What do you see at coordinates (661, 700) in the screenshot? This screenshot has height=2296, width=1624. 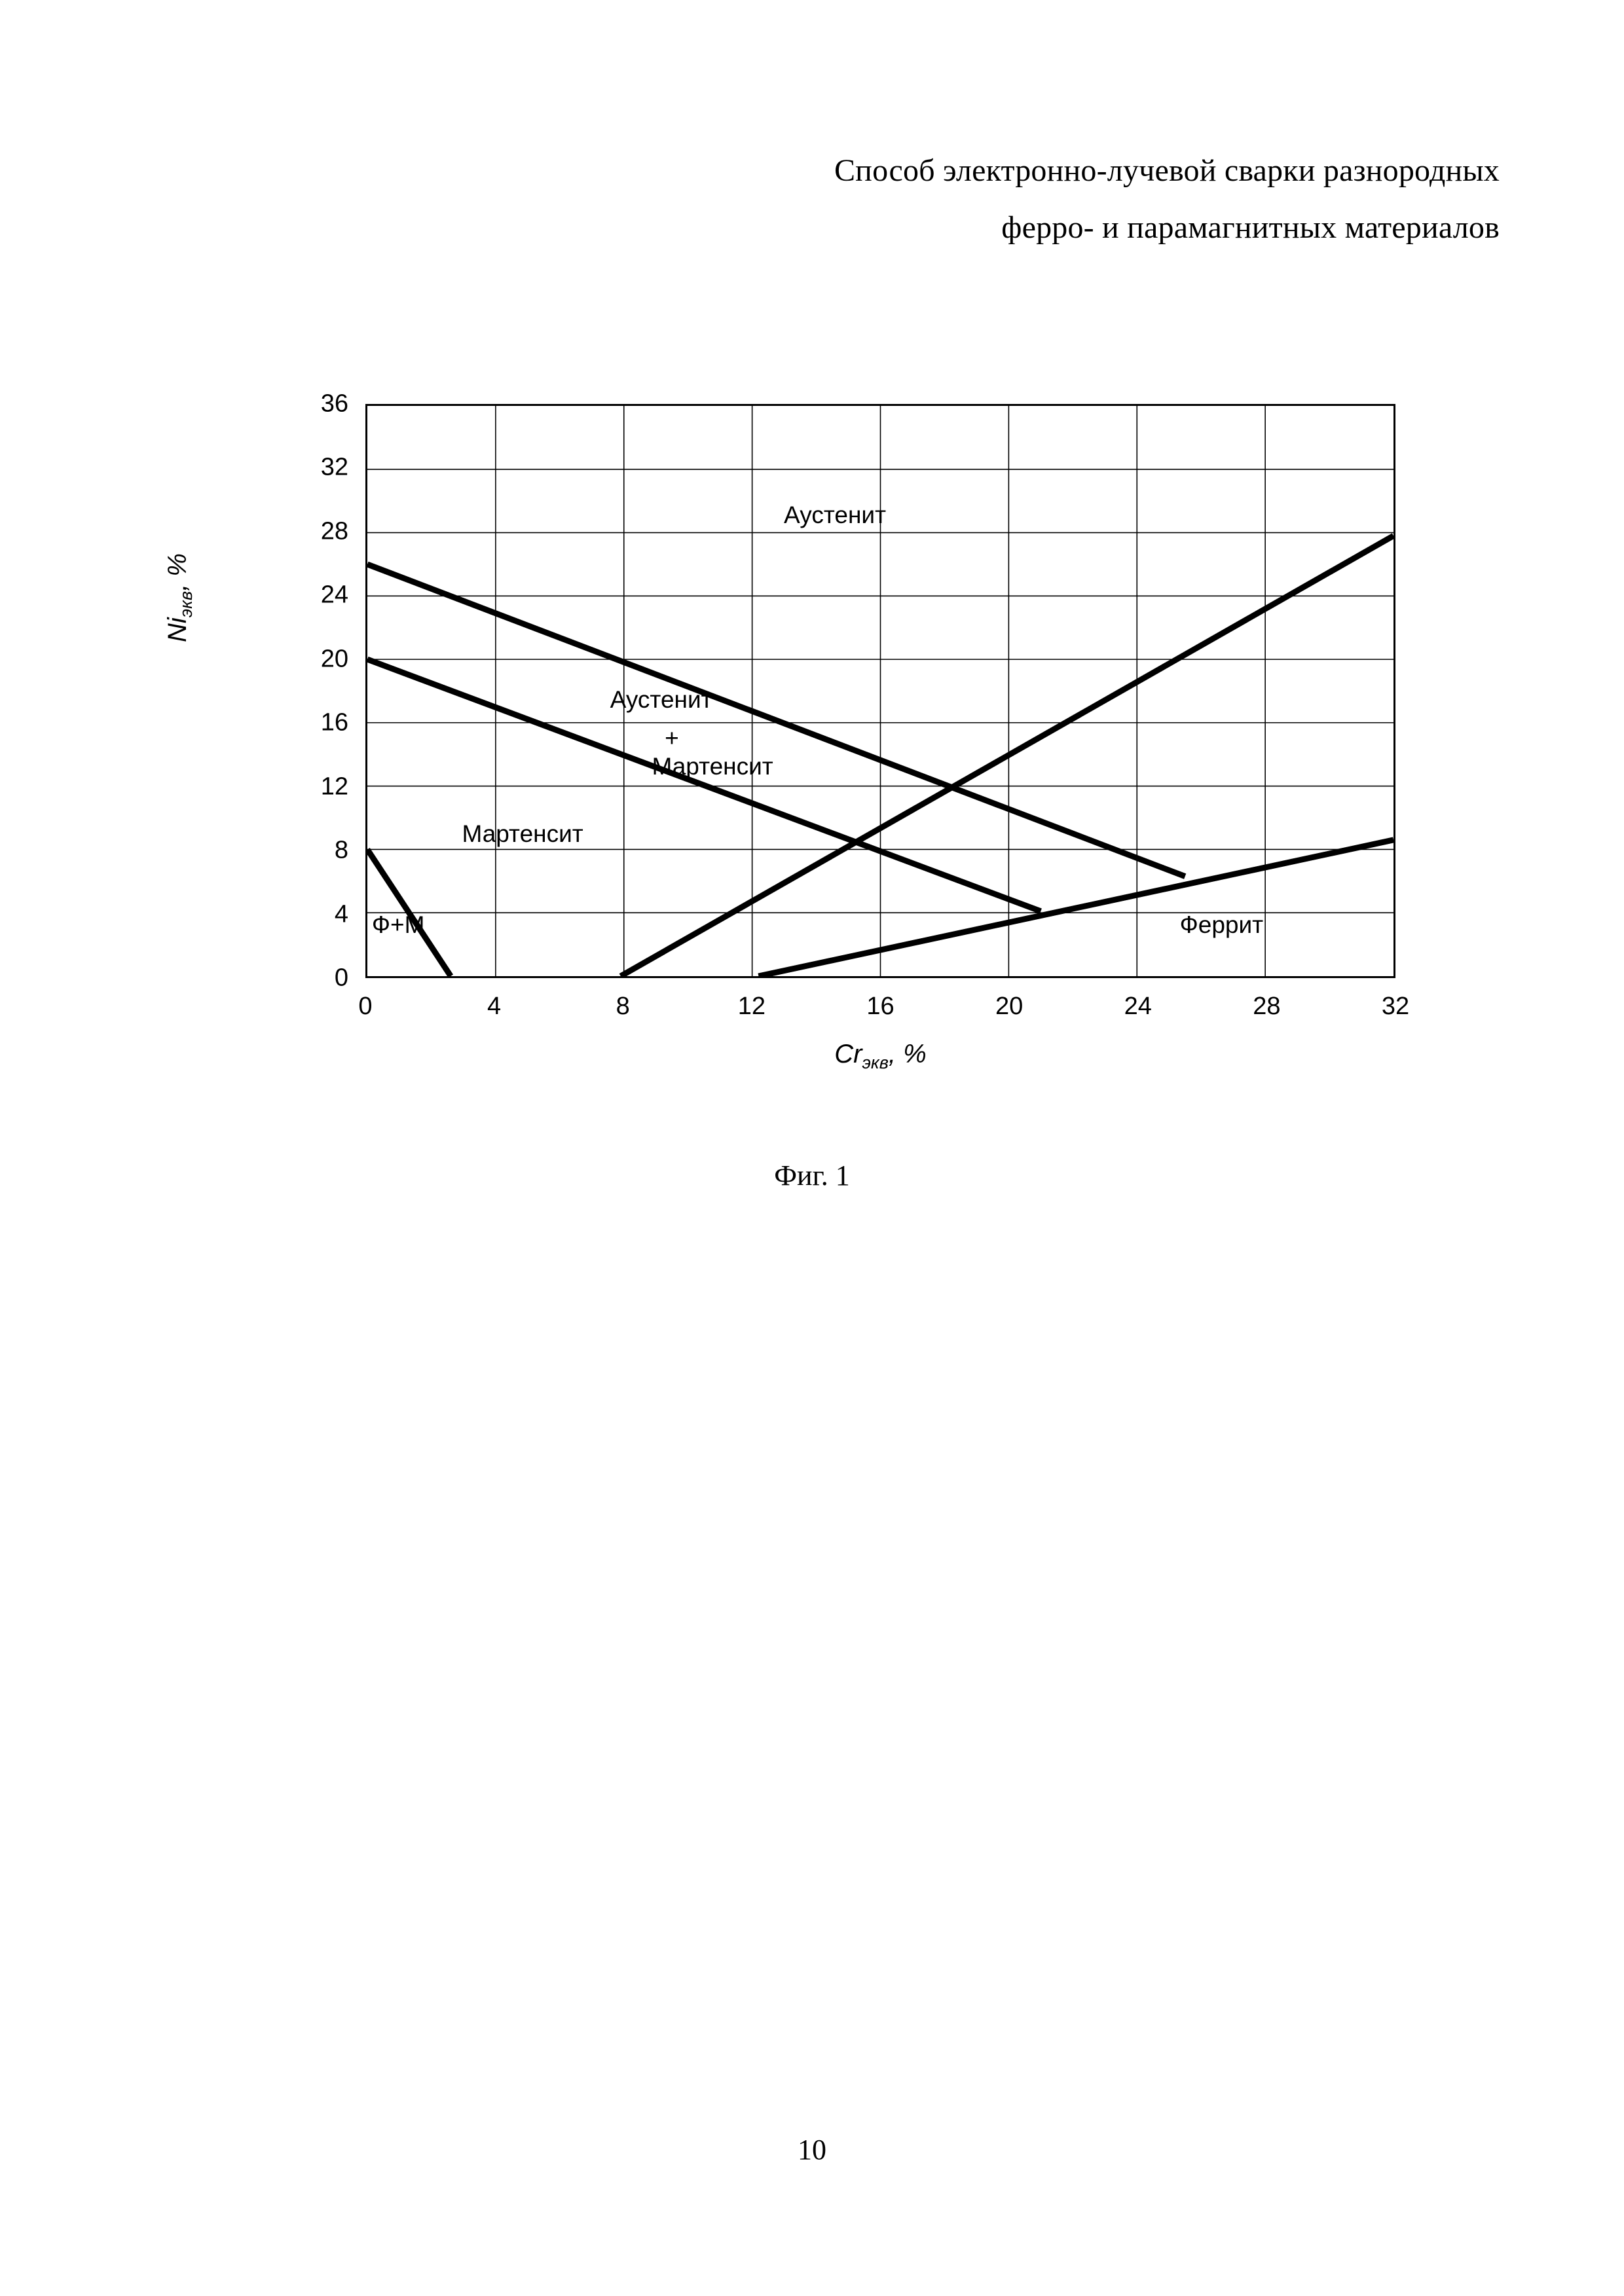 I see `region-label-austenite-martensite-top: Аустенит` at bounding box center [661, 700].